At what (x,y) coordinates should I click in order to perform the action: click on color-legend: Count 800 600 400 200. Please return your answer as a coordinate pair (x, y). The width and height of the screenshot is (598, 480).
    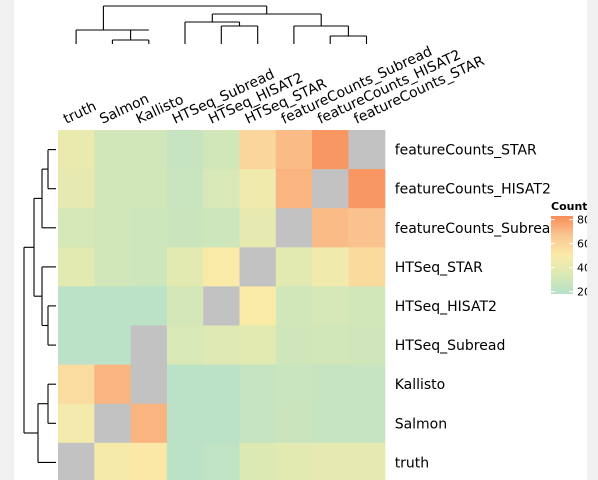
    Looking at the image, I should click on (569, 249).